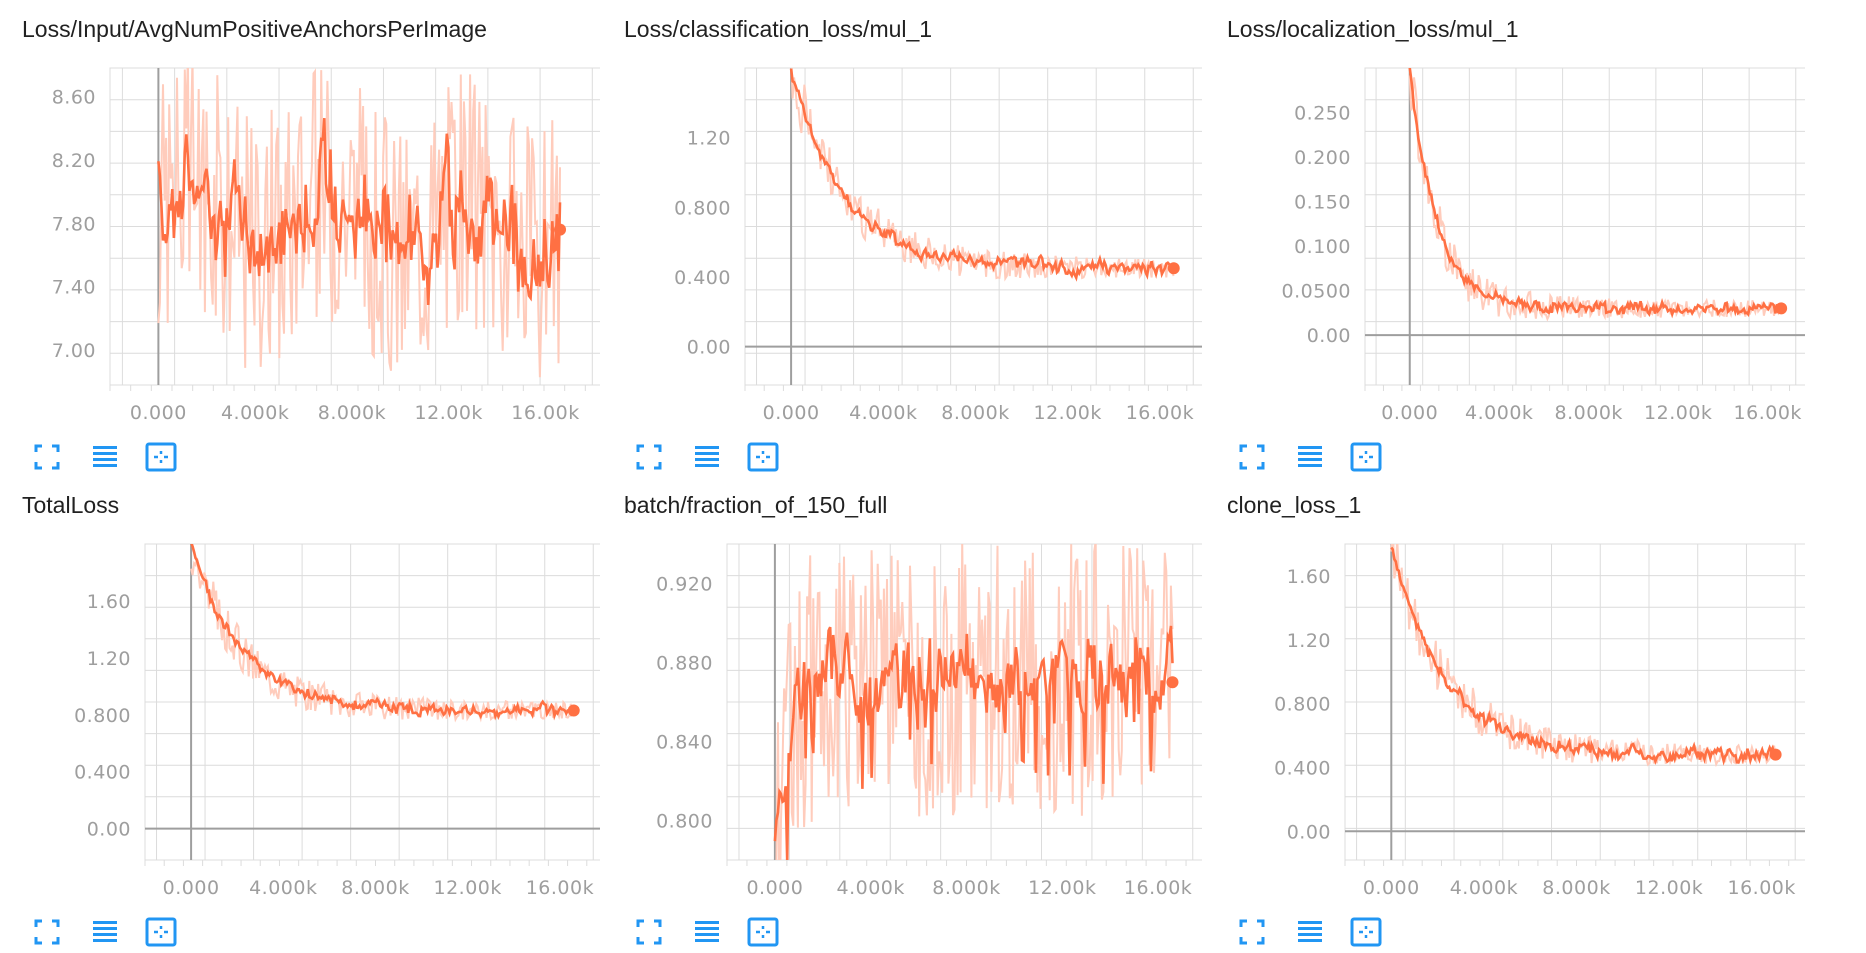 The width and height of the screenshot is (1866, 953). What do you see at coordinates (778, 29) in the screenshot?
I see `chart-title: Loss/classification_loss/mul_1` at bounding box center [778, 29].